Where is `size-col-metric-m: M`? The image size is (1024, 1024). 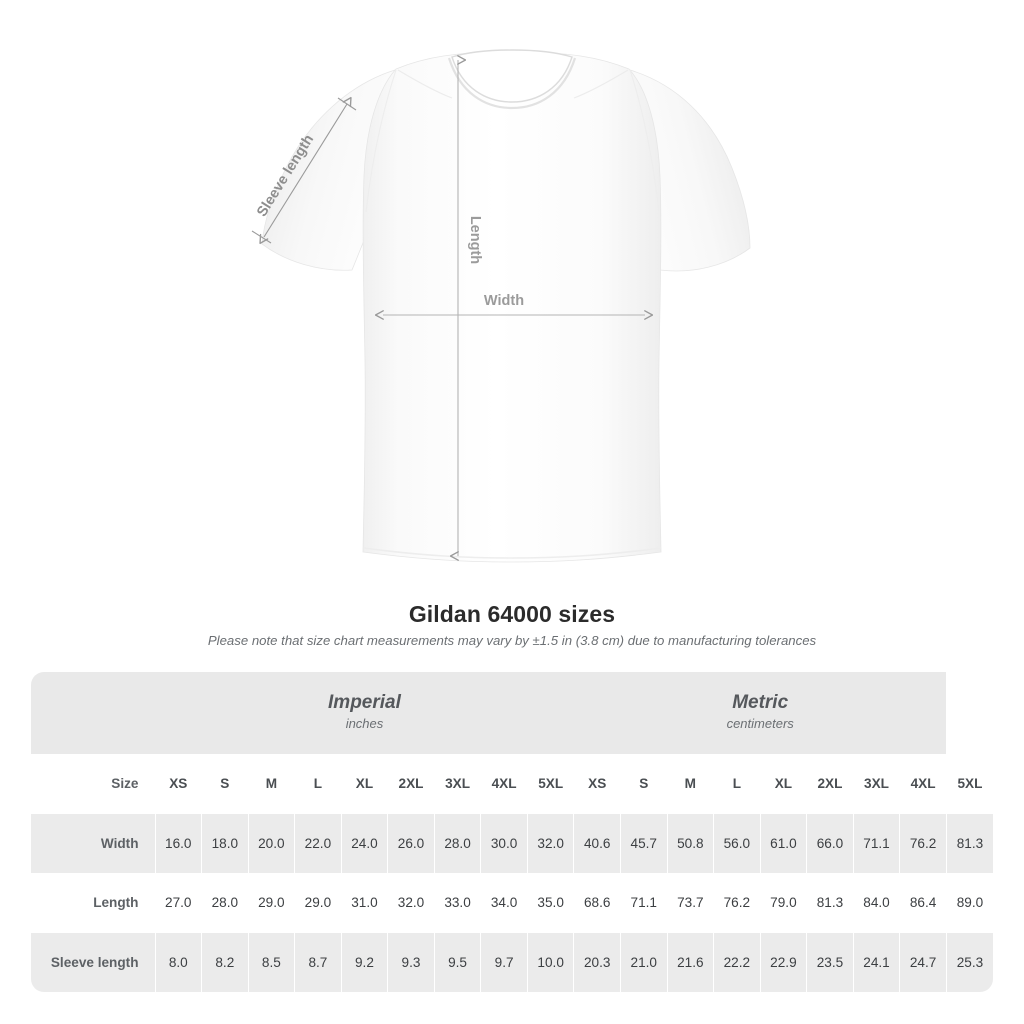
size-col-metric-m: M is located at coordinates (690, 784).